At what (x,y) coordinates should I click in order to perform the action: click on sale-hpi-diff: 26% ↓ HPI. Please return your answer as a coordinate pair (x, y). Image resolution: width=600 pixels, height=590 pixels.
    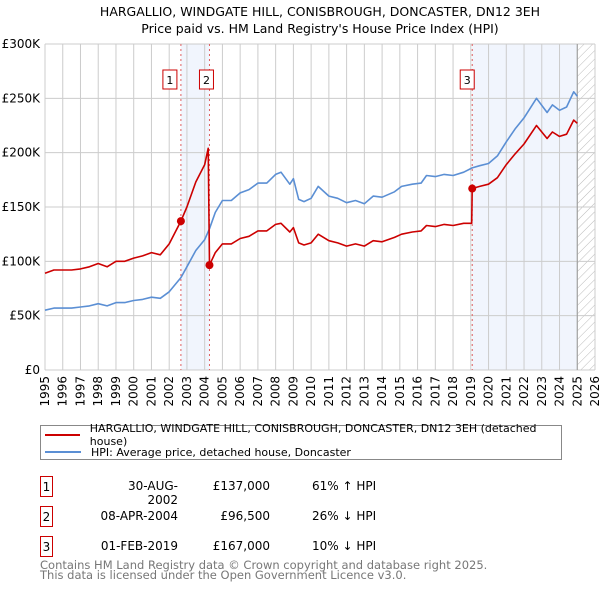
    Looking at the image, I should click on (344, 516).